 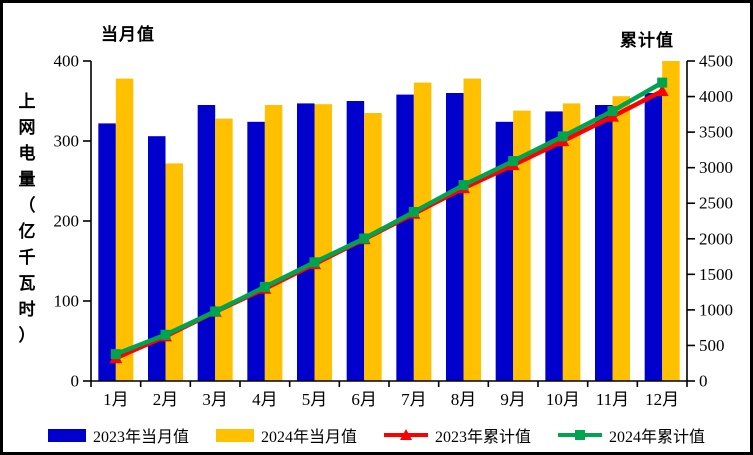 What do you see at coordinates (716, 203) in the screenshot?
I see `right-tick-label: 2500` at bounding box center [716, 203].